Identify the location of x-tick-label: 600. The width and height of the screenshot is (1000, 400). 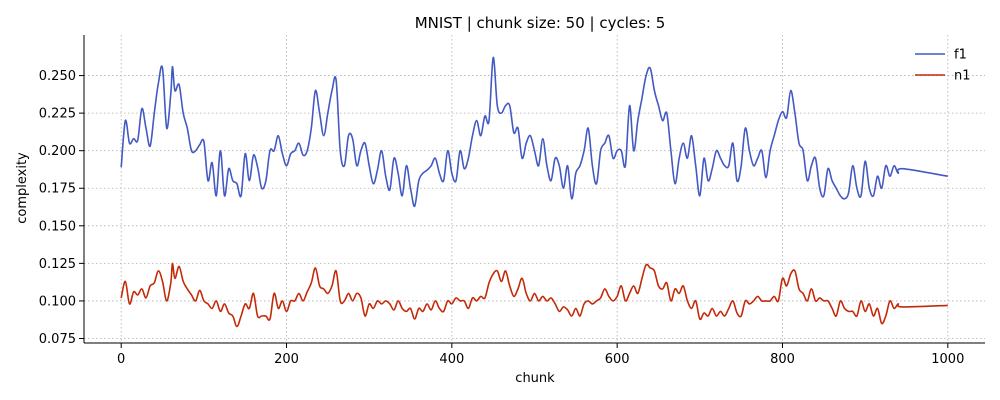
(617, 359).